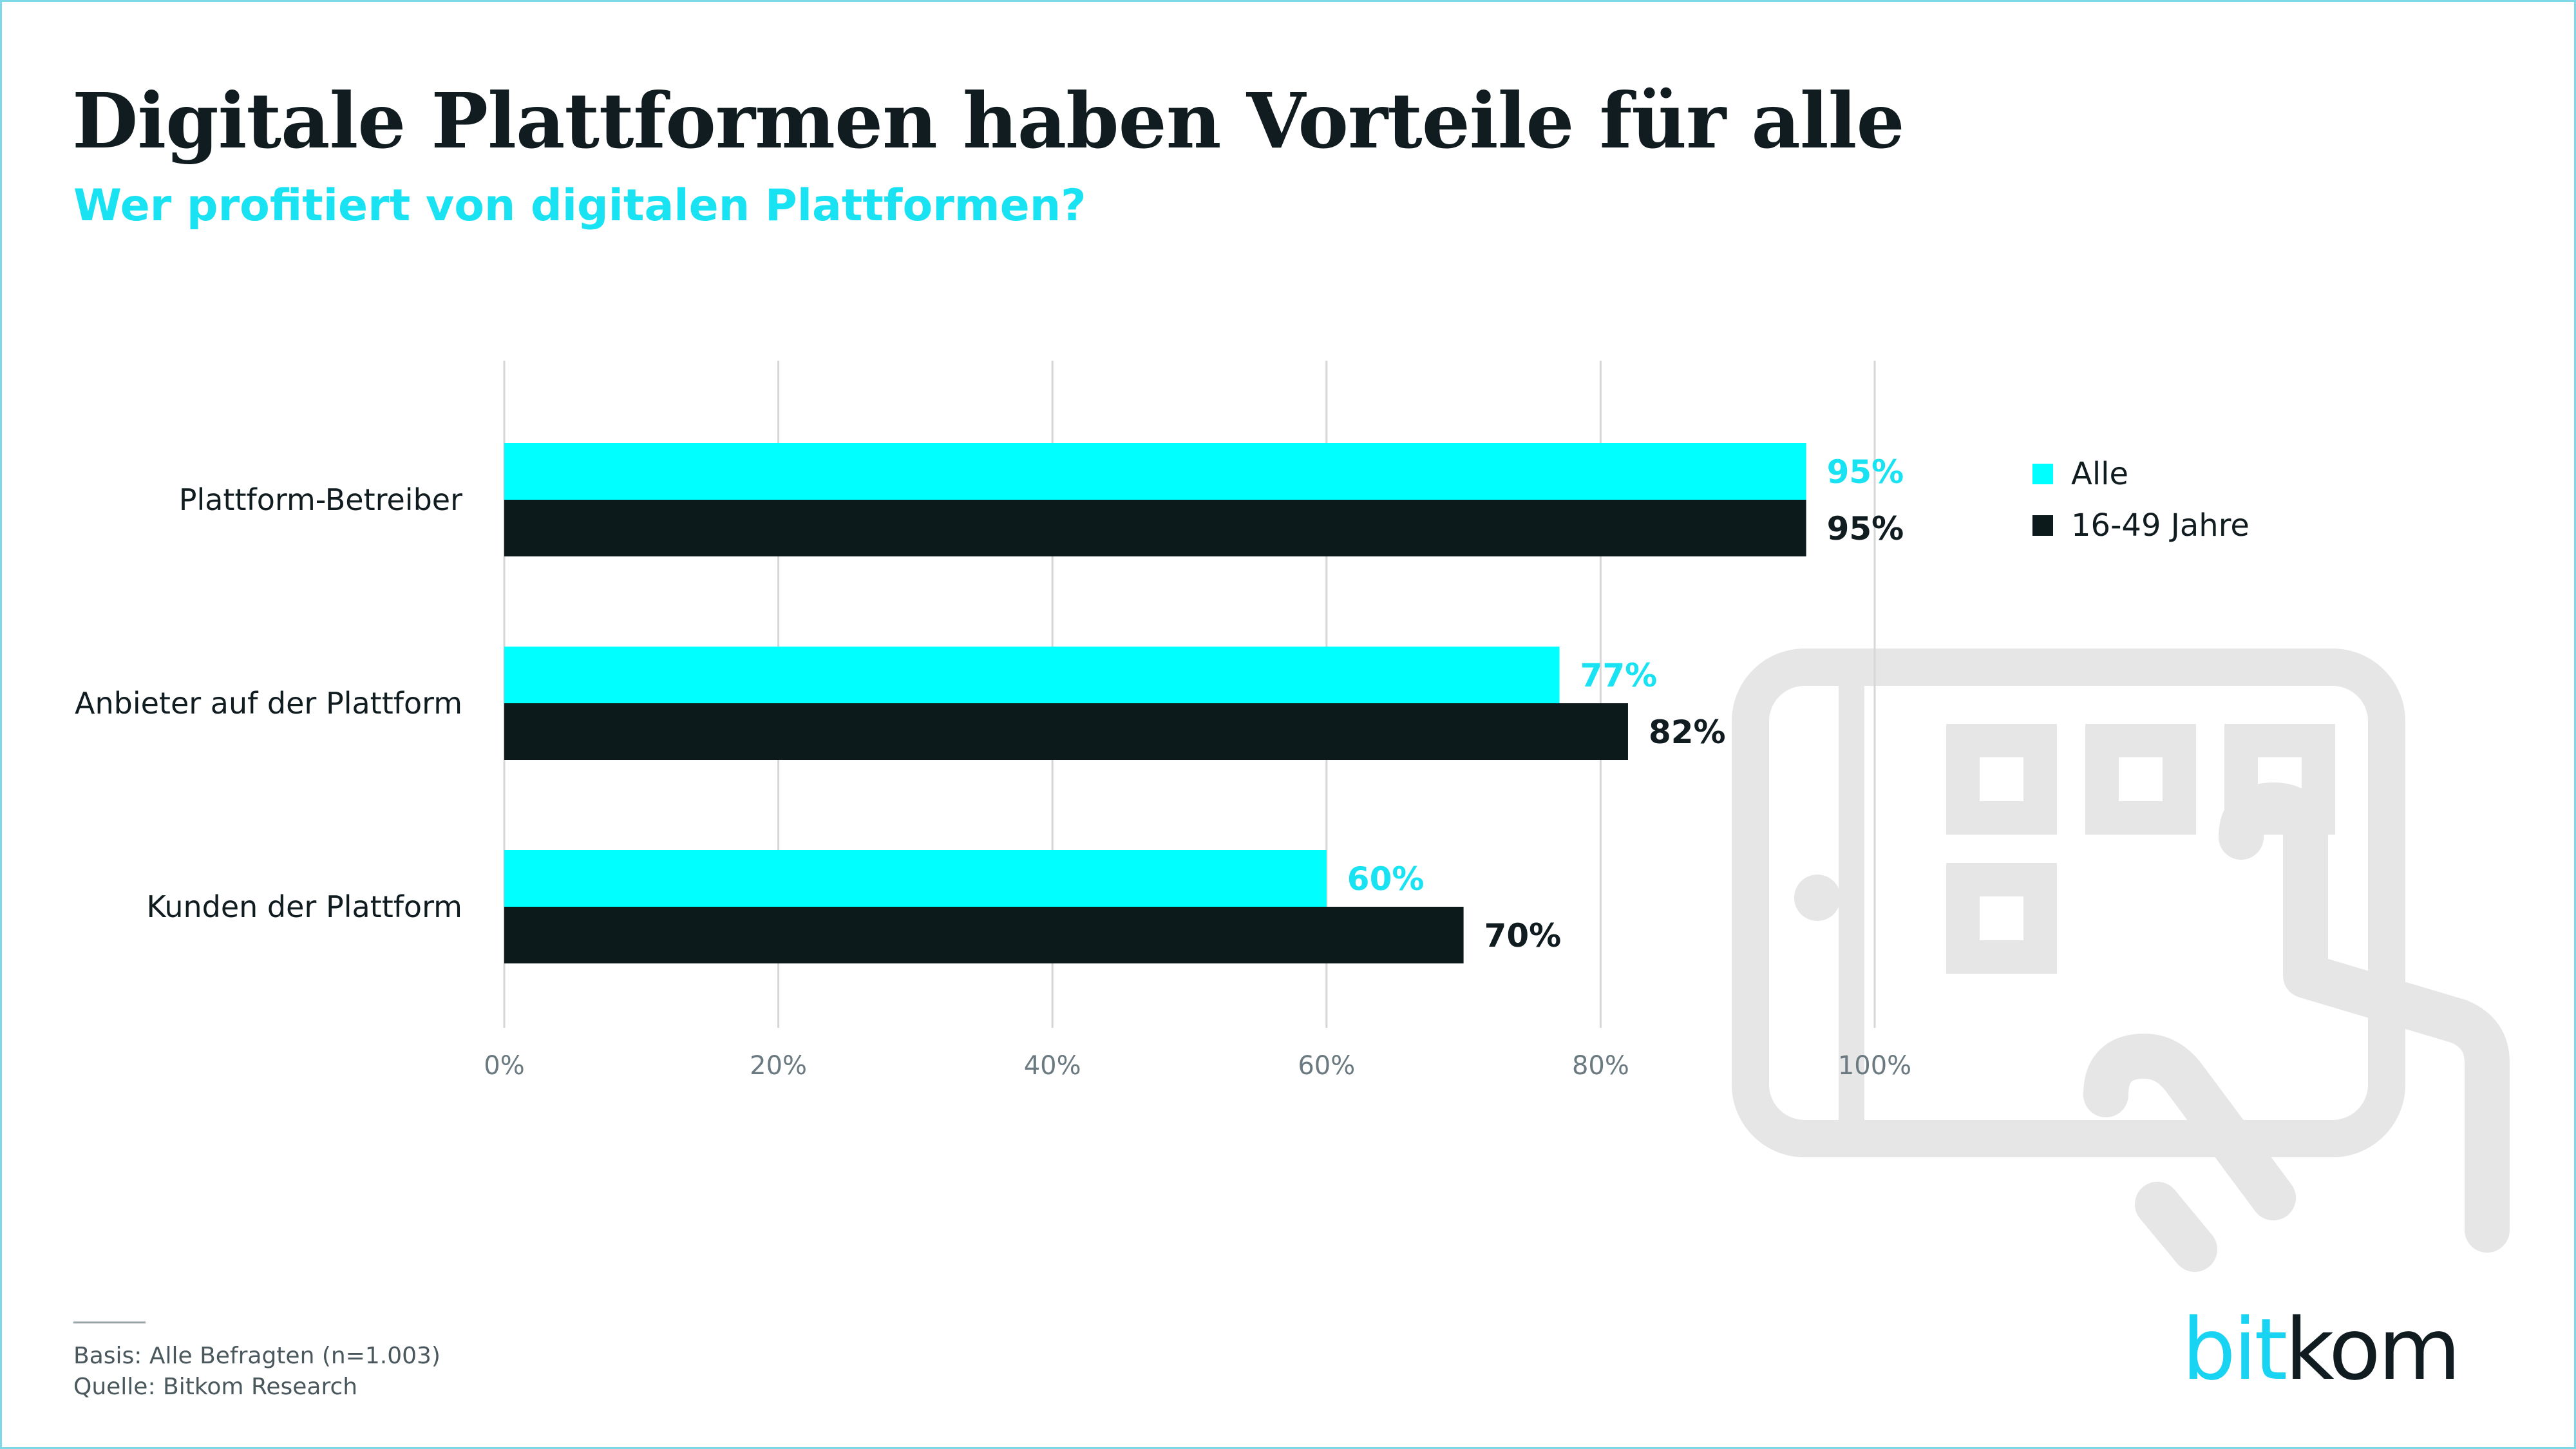  Describe the element at coordinates (304, 907) in the screenshot. I see `category-label: Kunden der Plattform` at that location.